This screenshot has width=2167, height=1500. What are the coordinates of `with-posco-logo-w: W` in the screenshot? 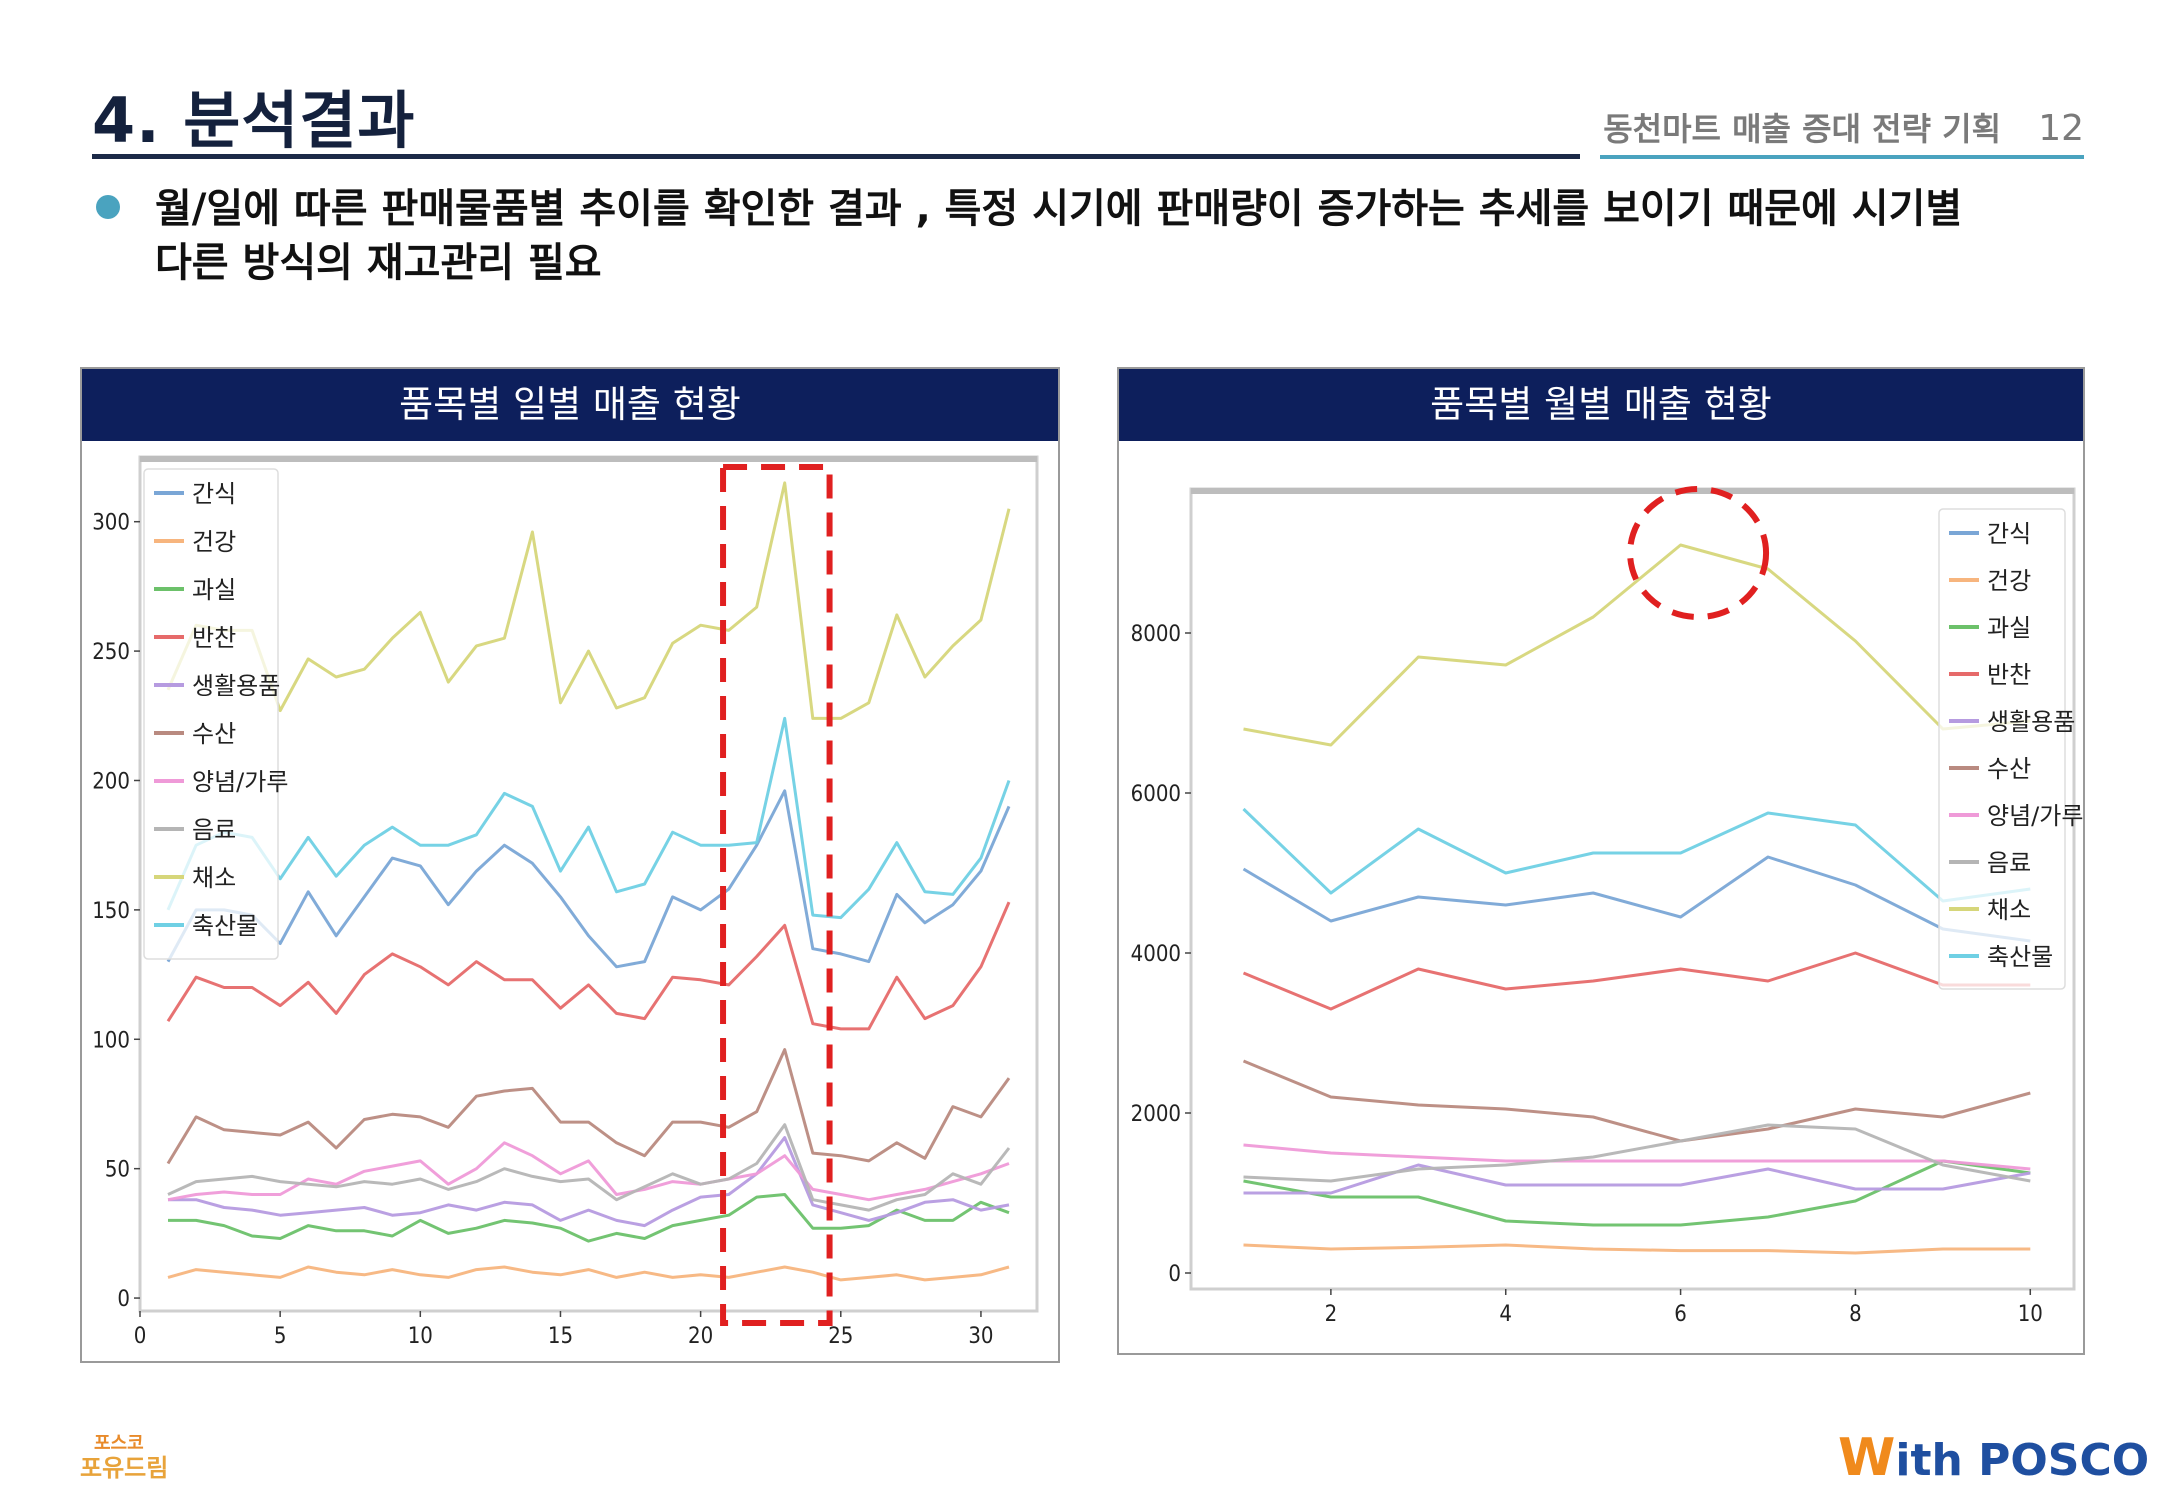 It's located at (1867, 1458).